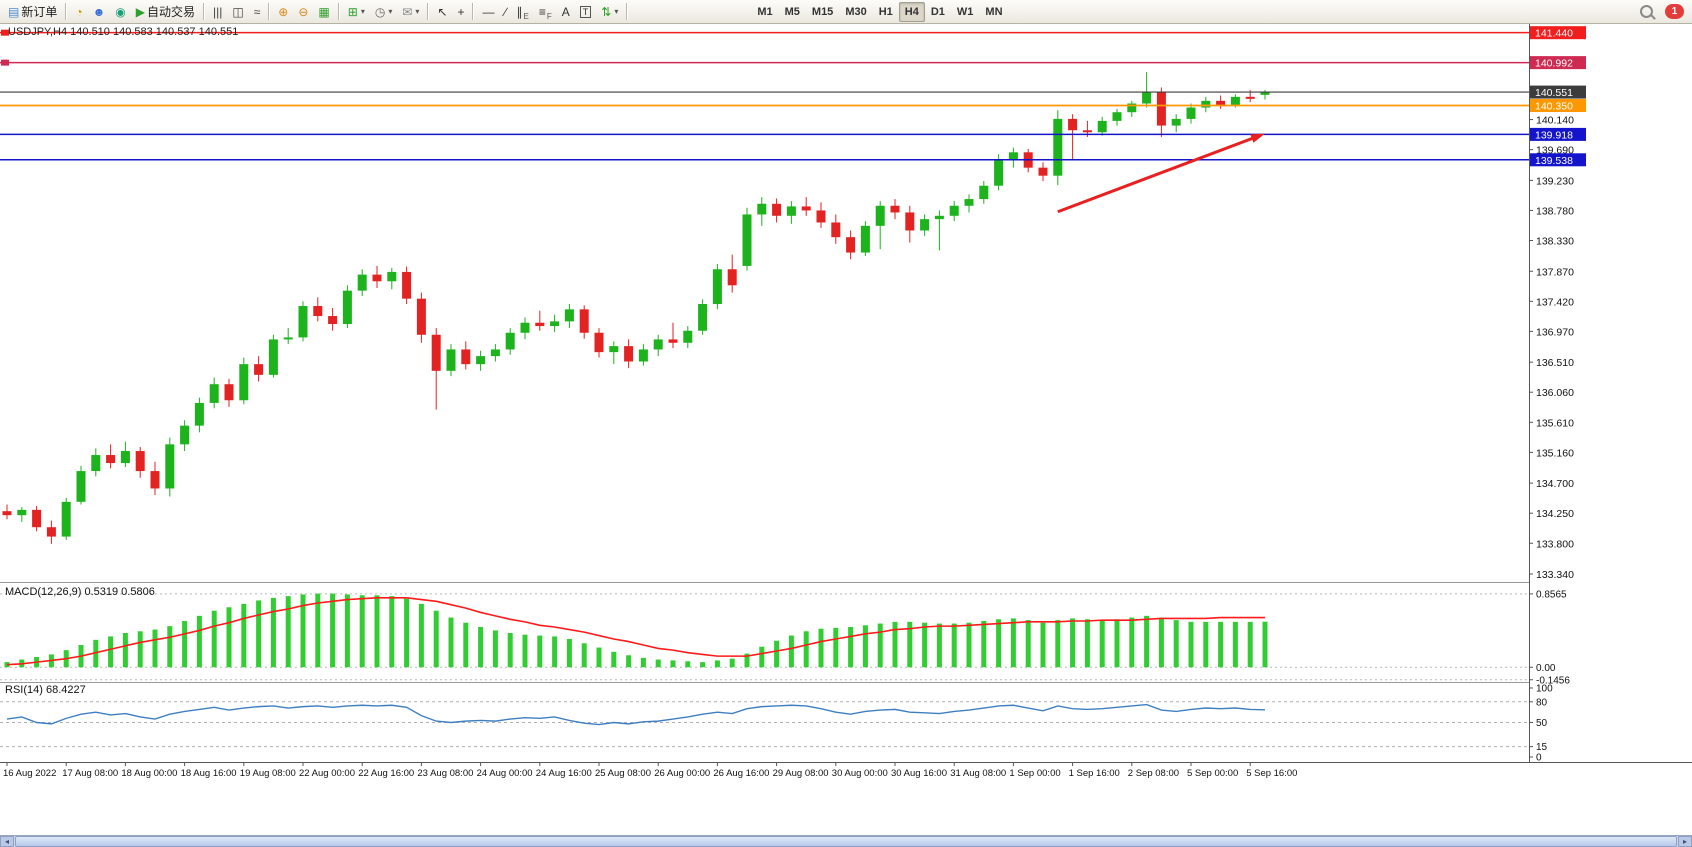 This screenshot has width=1692, height=847. What do you see at coordinates (327, 773) in the screenshot?
I see `time-axis-label: 22 Aug 00:00` at bounding box center [327, 773].